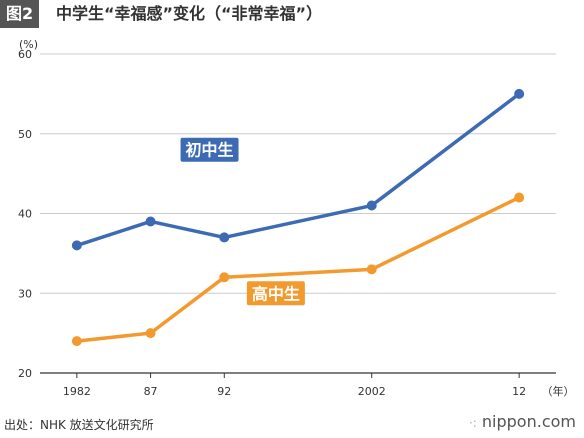 This screenshot has height=438, width=584. What do you see at coordinates (519, 391) in the screenshot?
I see `x-tick-label: 12` at bounding box center [519, 391].